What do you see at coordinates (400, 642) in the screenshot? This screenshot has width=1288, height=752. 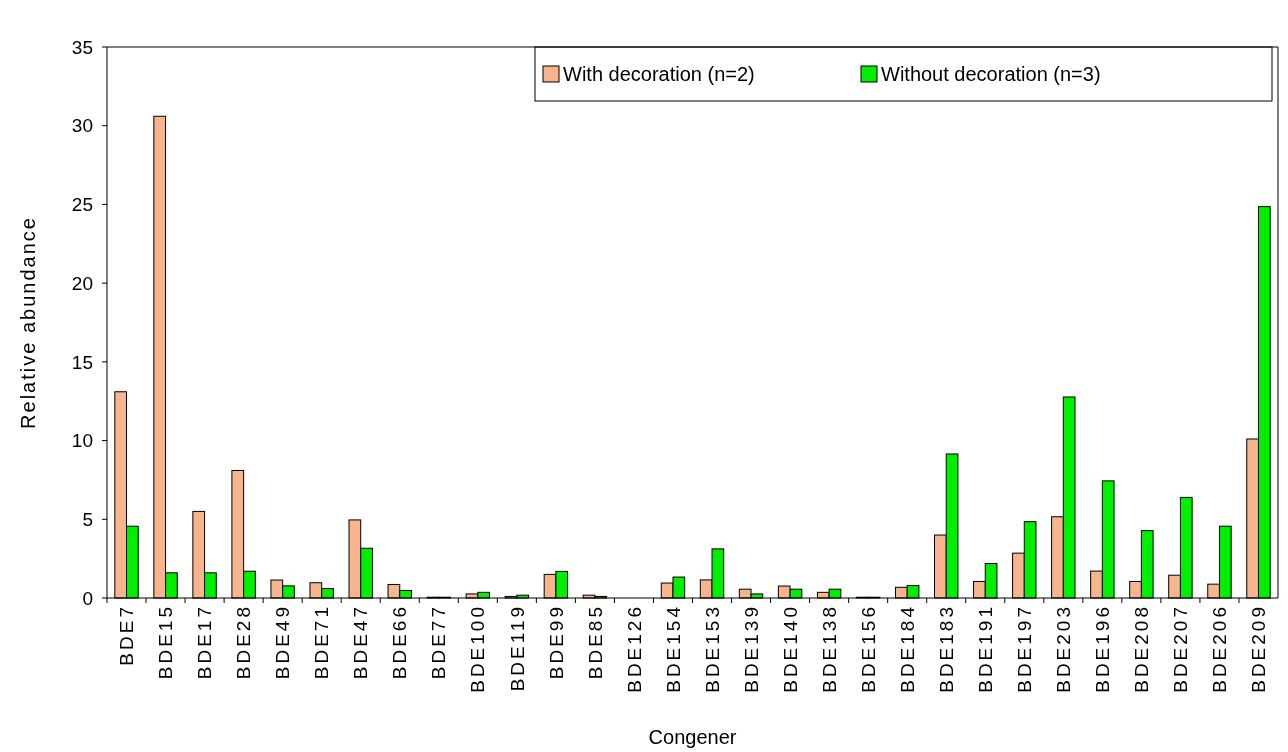 I see `x-tick-label: BDE66` at bounding box center [400, 642].